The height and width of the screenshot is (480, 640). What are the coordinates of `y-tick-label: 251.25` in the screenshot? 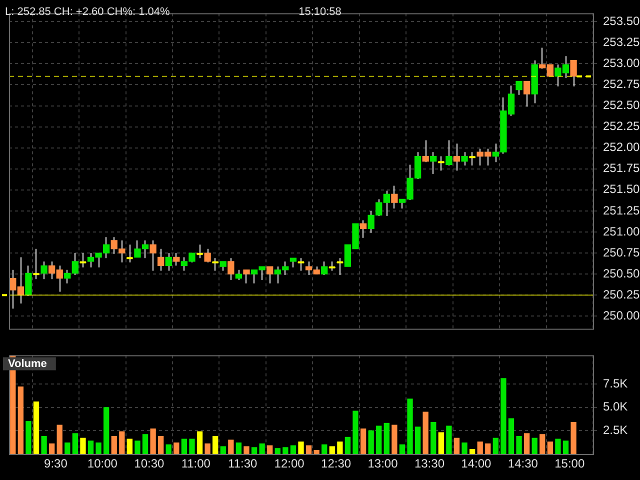 It's located at (621, 210).